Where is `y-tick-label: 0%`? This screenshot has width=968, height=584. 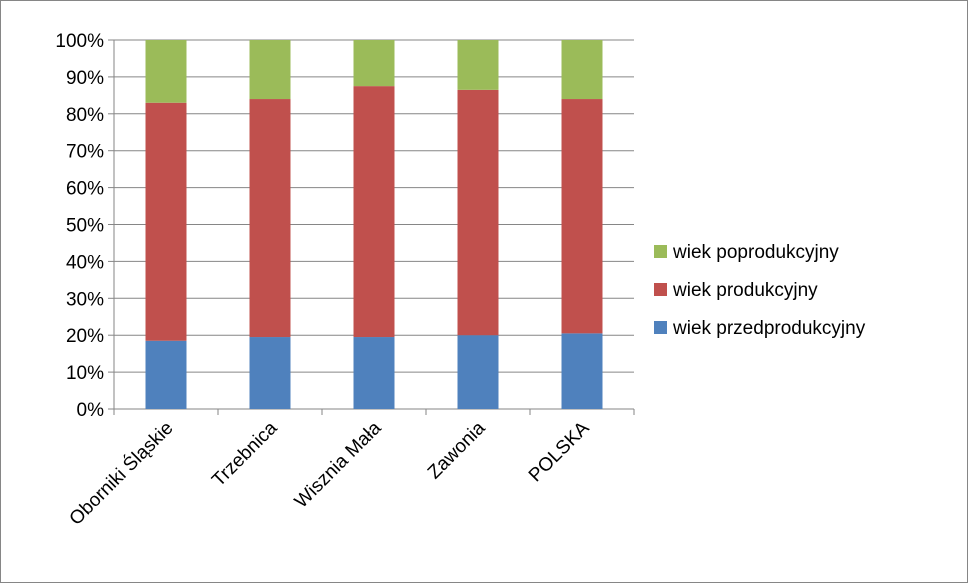
y-tick-label: 0% is located at coordinates (91, 410).